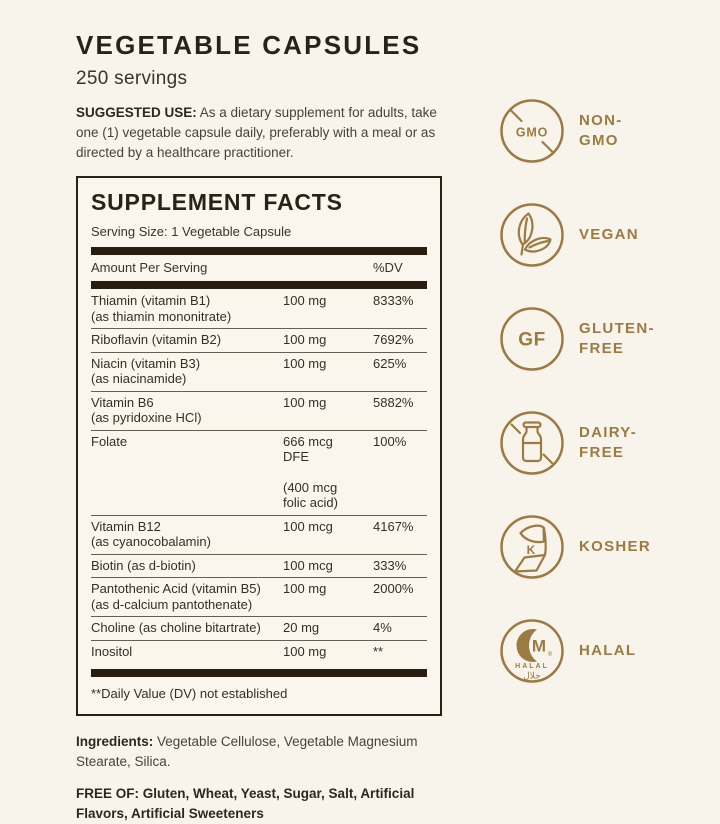  I want to click on gmo-icon-text: GMO, so click(532, 133).